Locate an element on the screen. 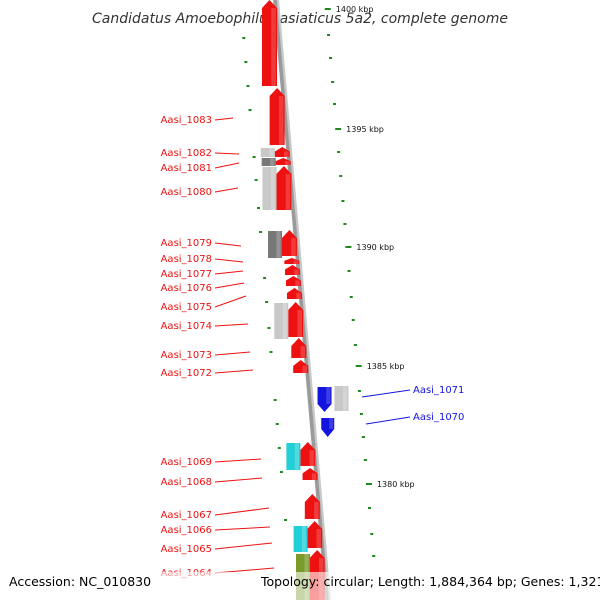 This screenshot has width=600, height=600. left-block-5-shade is located at coordinates (296, 456).